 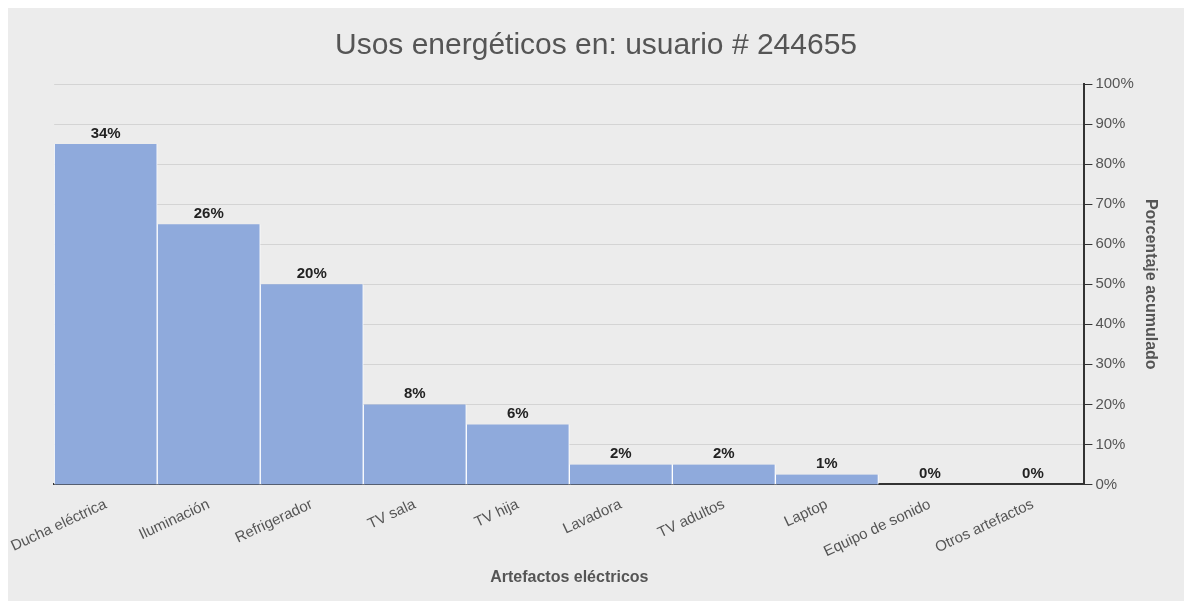 I want to click on y2-tick-label: 90%, so click(x=1110, y=123).